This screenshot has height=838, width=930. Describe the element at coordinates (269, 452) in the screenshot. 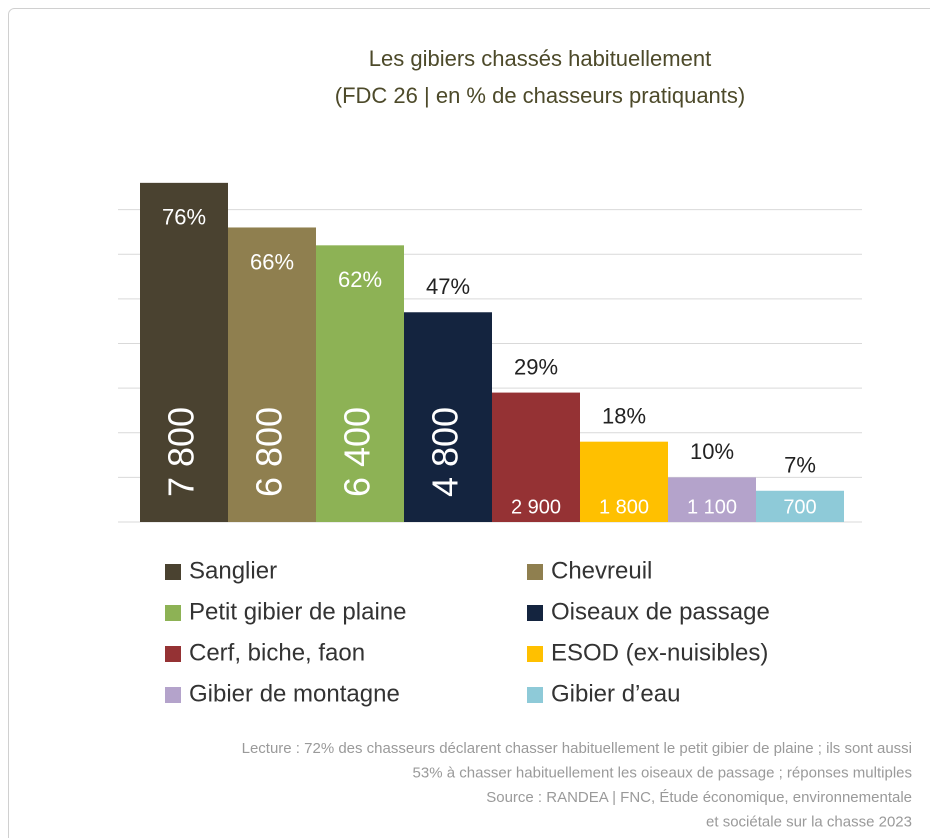

I see `count-label: 6 800` at that location.